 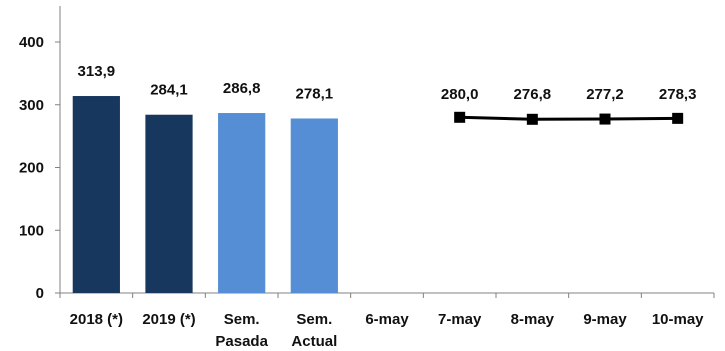 What do you see at coordinates (533, 94) in the screenshot?
I see `line-data-label: 276,8` at bounding box center [533, 94].